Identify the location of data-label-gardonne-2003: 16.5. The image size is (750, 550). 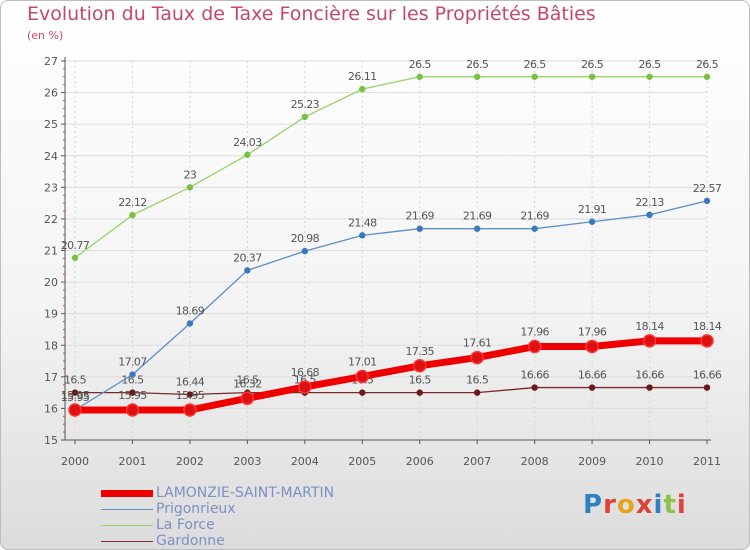
(247, 380).